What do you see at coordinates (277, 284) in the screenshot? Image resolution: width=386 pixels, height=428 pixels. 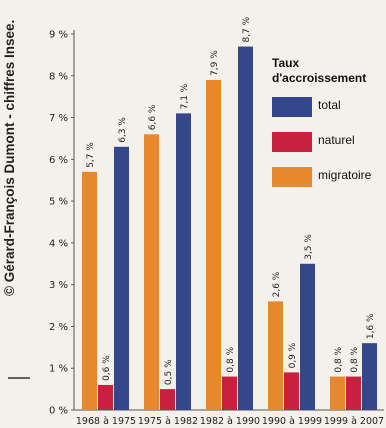 I see `data-label-migratoire: 2,6 %` at bounding box center [277, 284].